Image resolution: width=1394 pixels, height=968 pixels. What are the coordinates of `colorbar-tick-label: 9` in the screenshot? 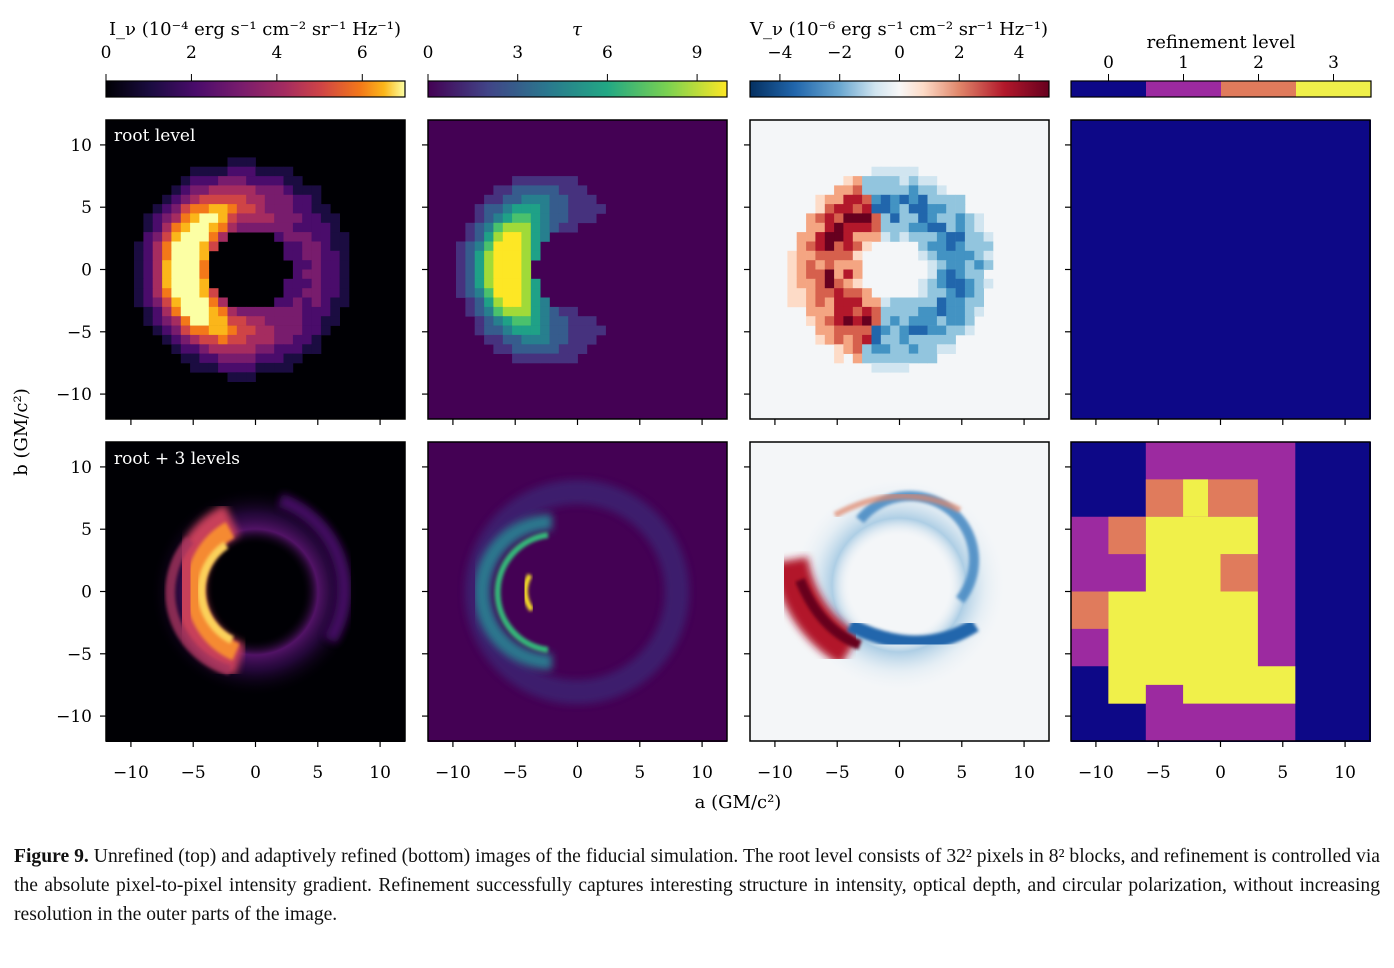 It's located at (697, 53).